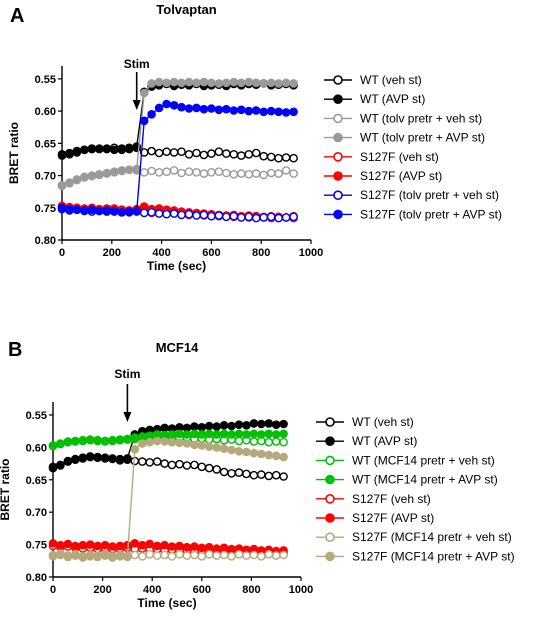 The width and height of the screenshot is (540, 617). What do you see at coordinates (414, 537) in the screenshot?
I see `legend-entry: S127F (MCF14 pretr + veh st)` at bounding box center [414, 537].